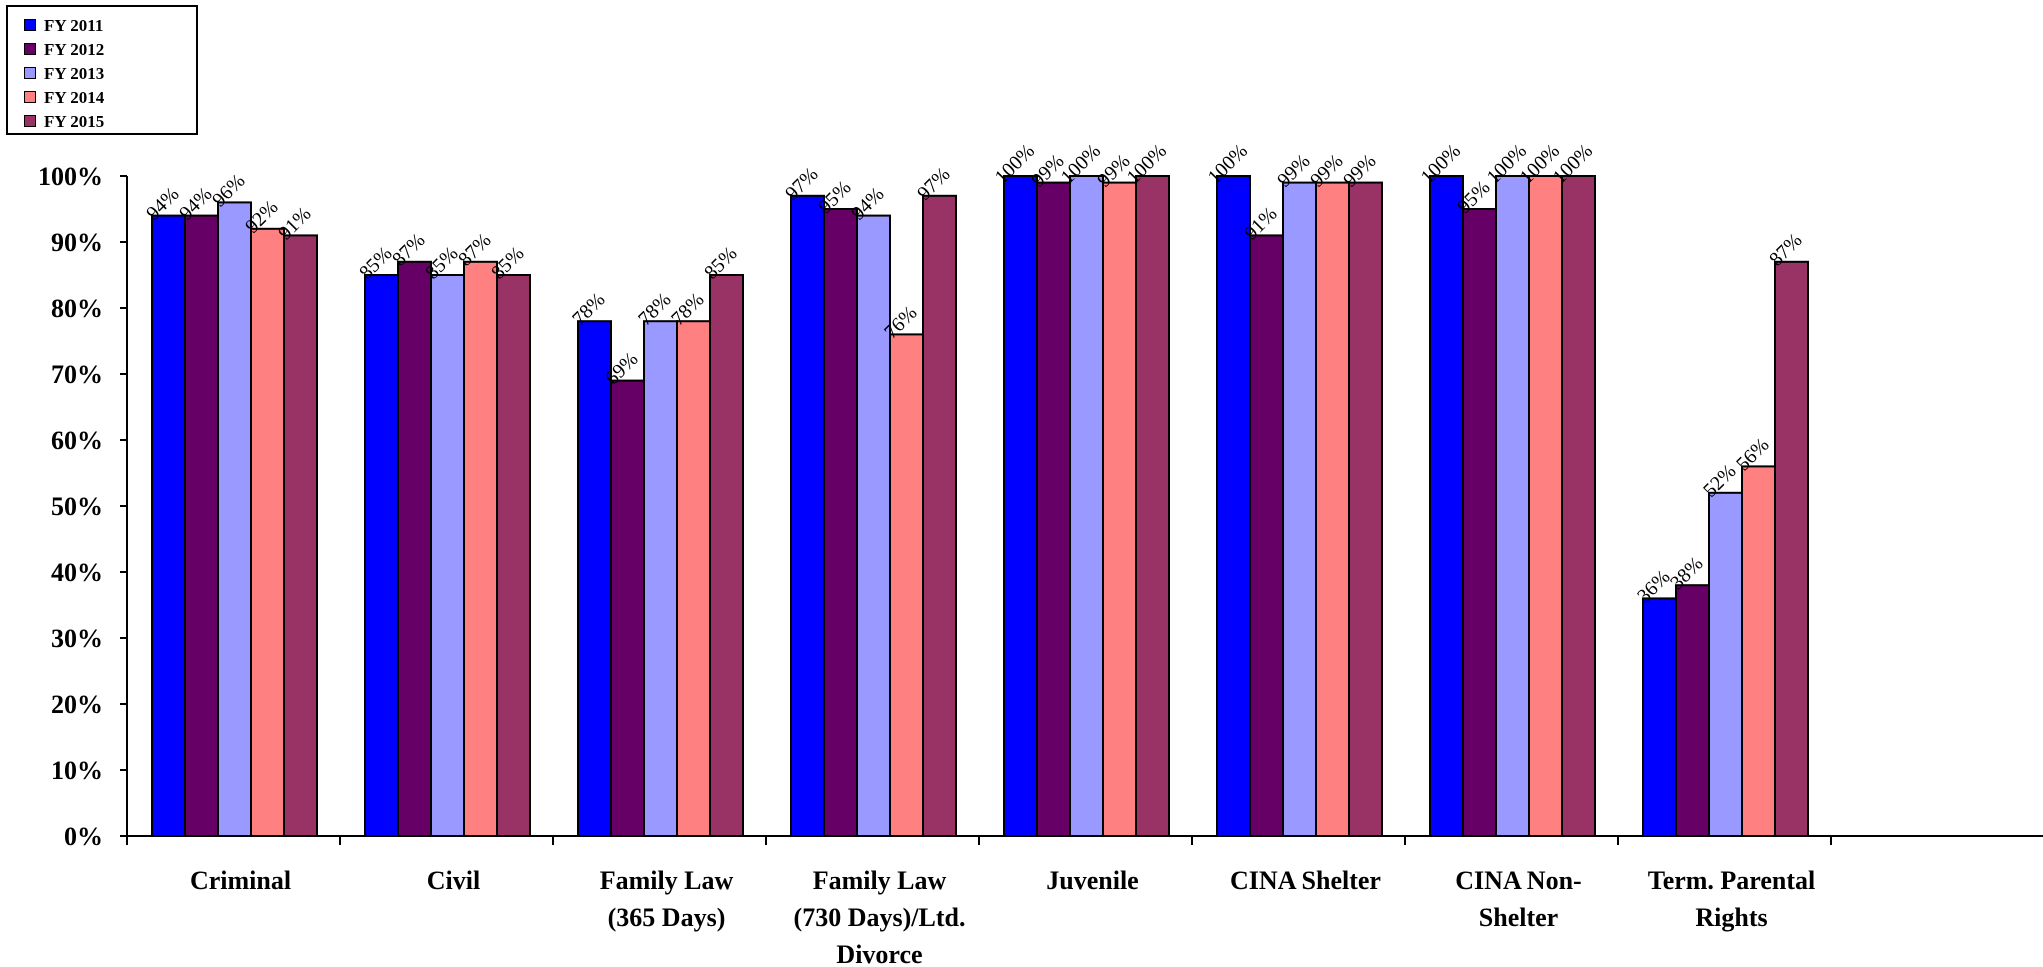 This screenshot has width=2043, height=967. What do you see at coordinates (83, 836) in the screenshot?
I see `y-tick-label: 0%` at bounding box center [83, 836].